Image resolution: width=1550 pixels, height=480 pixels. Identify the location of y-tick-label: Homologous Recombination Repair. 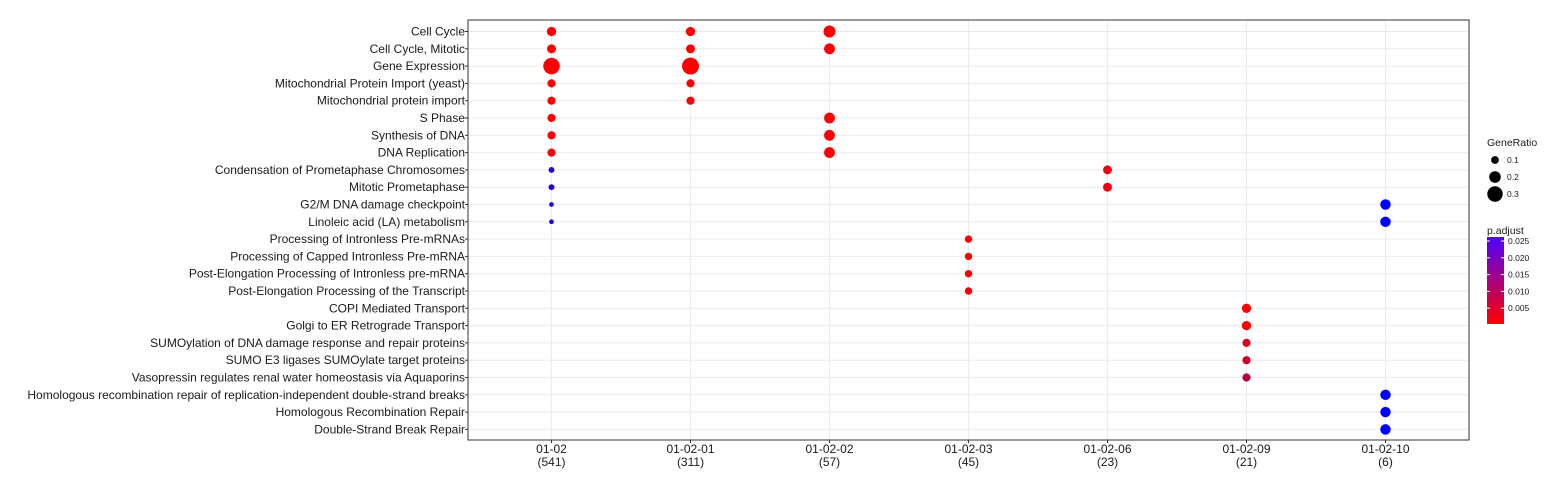
(370, 412).